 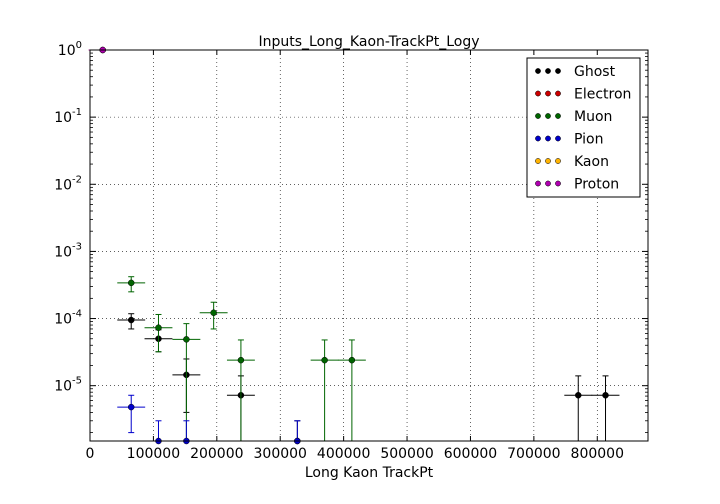 What do you see at coordinates (131, 407) in the screenshot?
I see `pion-point` at bounding box center [131, 407].